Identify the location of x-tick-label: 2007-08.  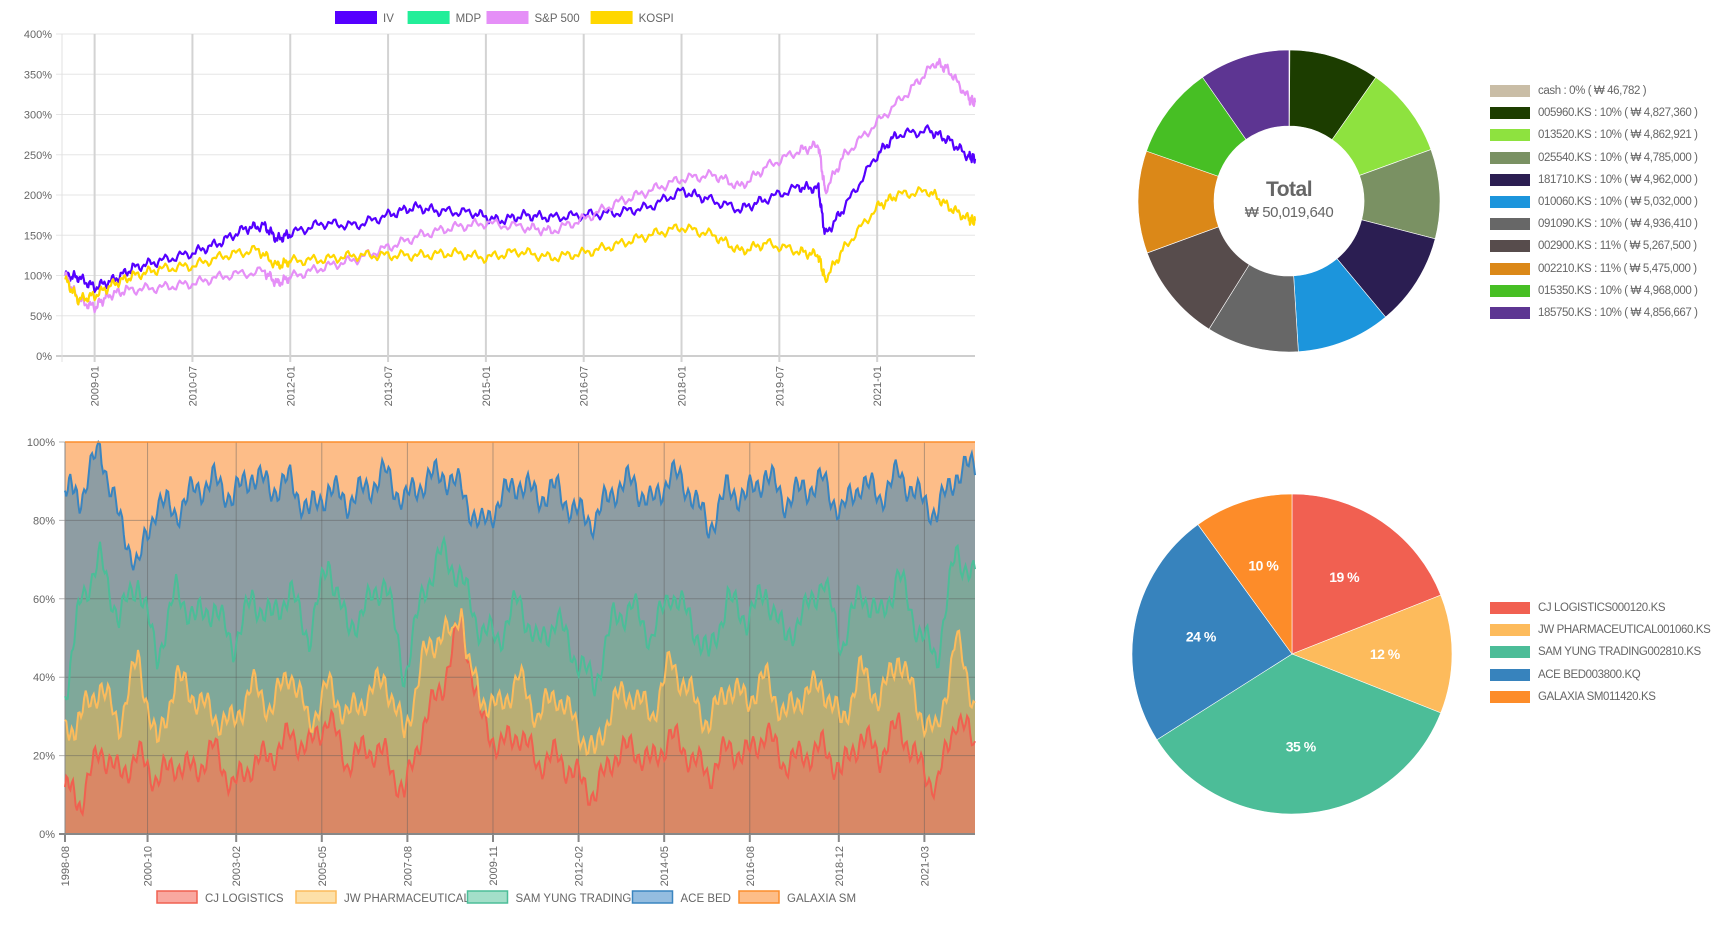
(408, 866).